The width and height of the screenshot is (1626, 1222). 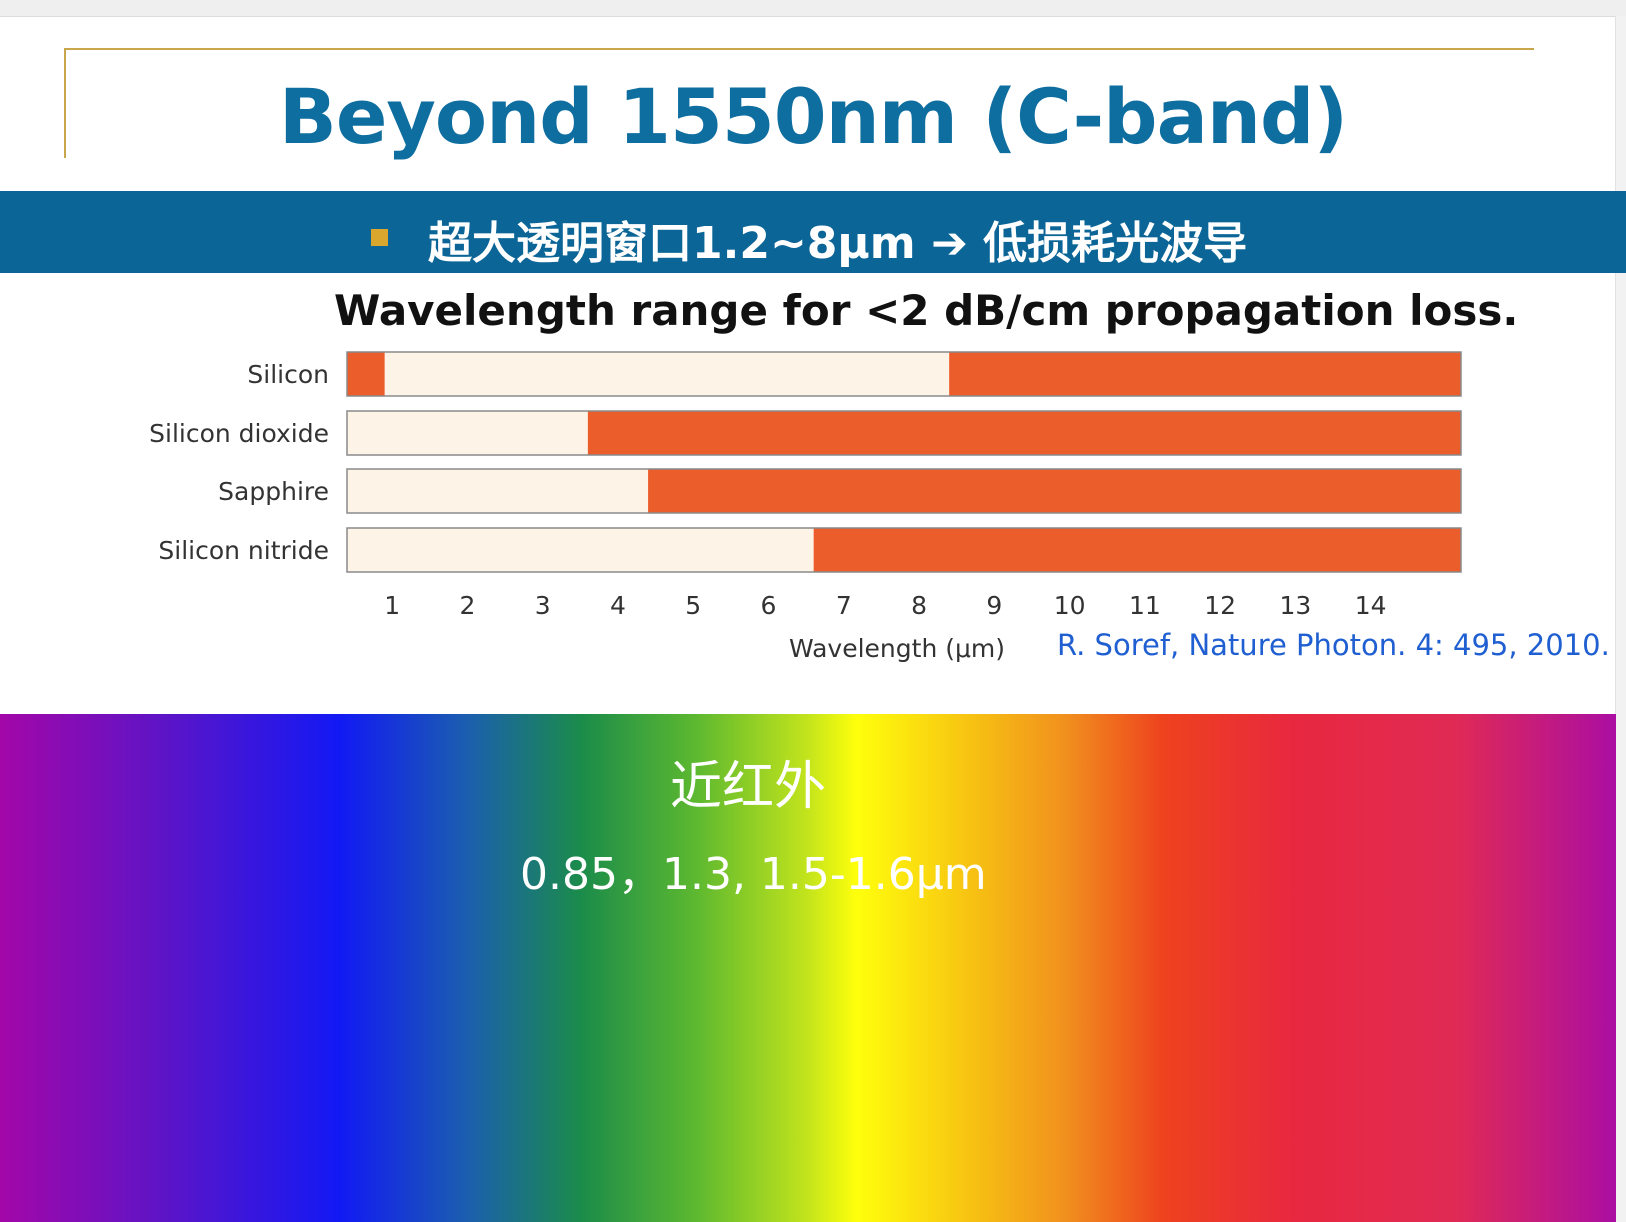 I want to click on x-tick-label-14: 14, so click(x=1371, y=605).